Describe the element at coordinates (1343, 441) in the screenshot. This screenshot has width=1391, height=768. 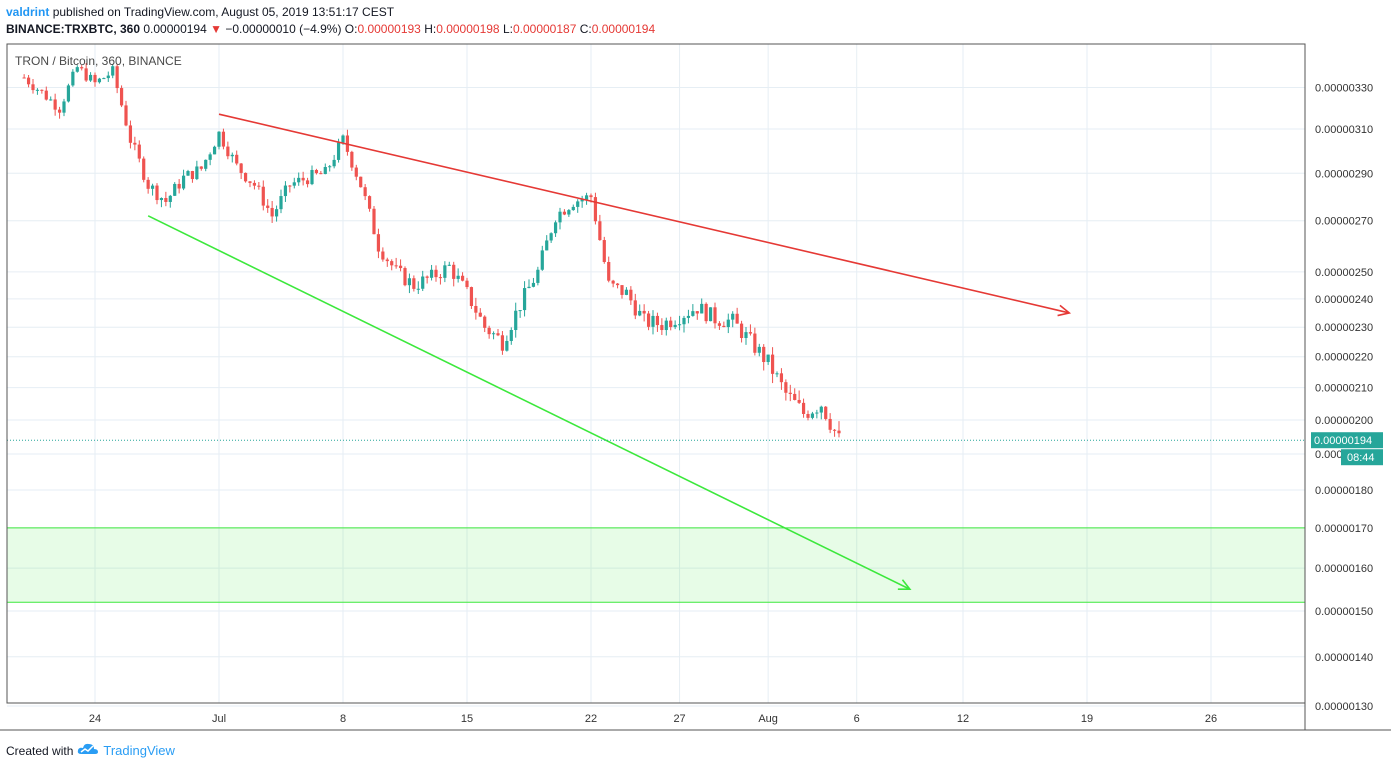
I see `last-price-tag-label: 0.00000194` at that location.